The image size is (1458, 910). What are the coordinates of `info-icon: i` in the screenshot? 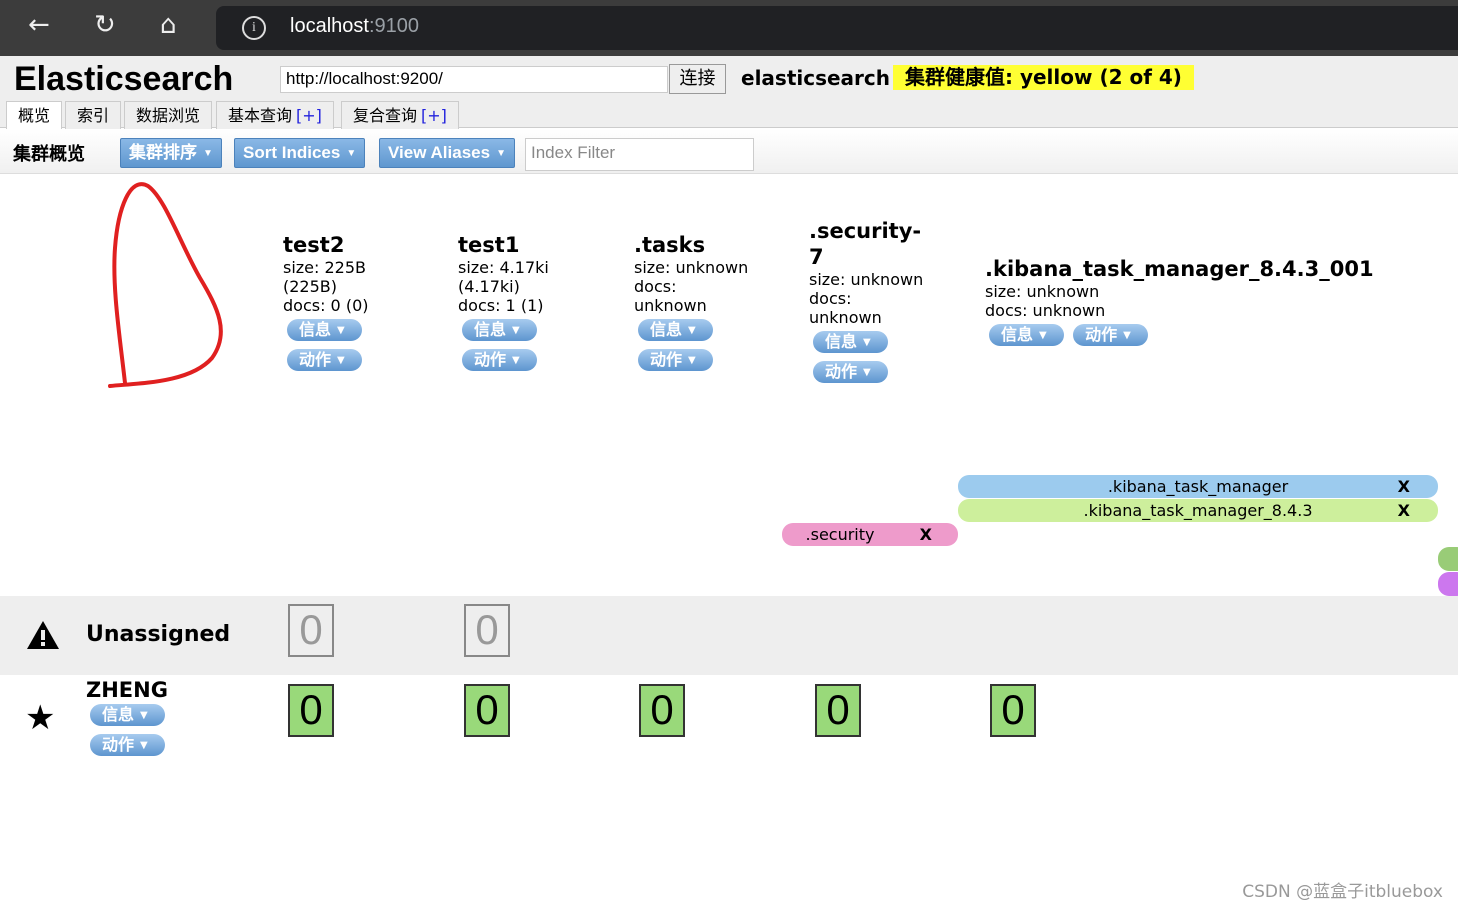 It's located at (254, 28).